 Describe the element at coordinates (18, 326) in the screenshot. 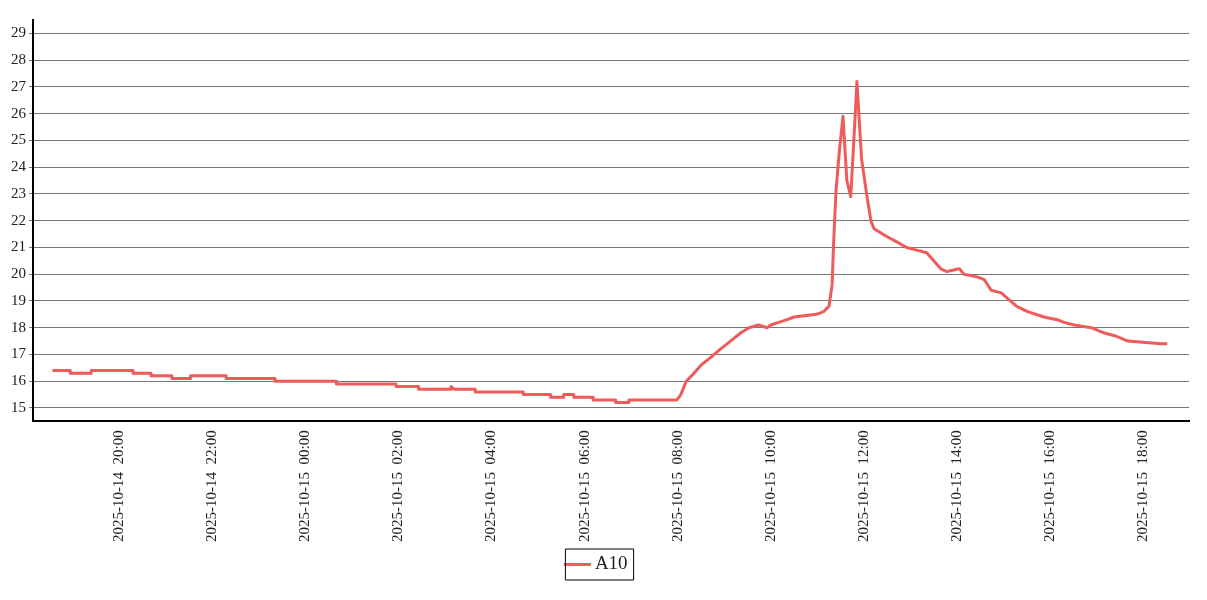

I see `y-tick-label: 18` at that location.